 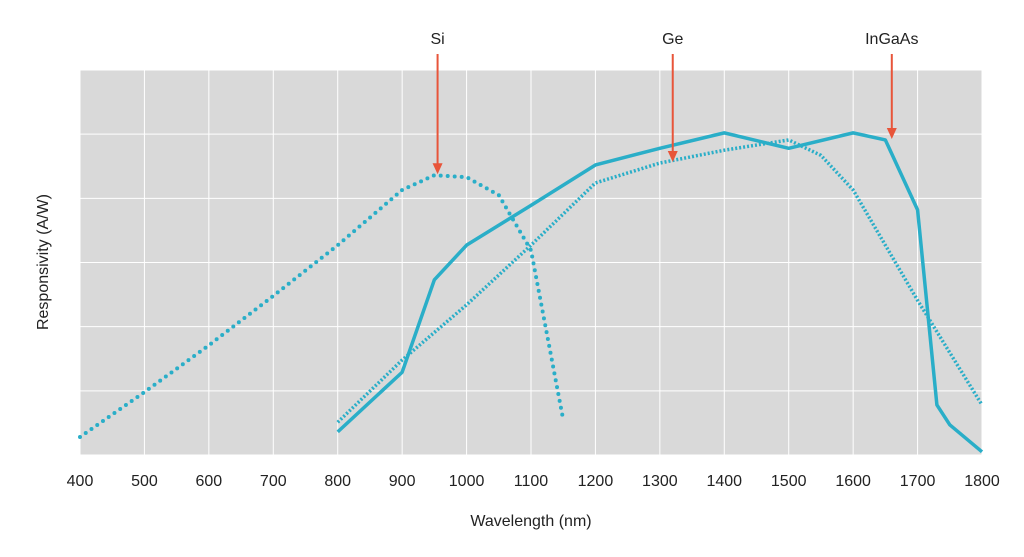 What do you see at coordinates (209, 481) in the screenshot?
I see `x-tick-label: 600` at bounding box center [209, 481].